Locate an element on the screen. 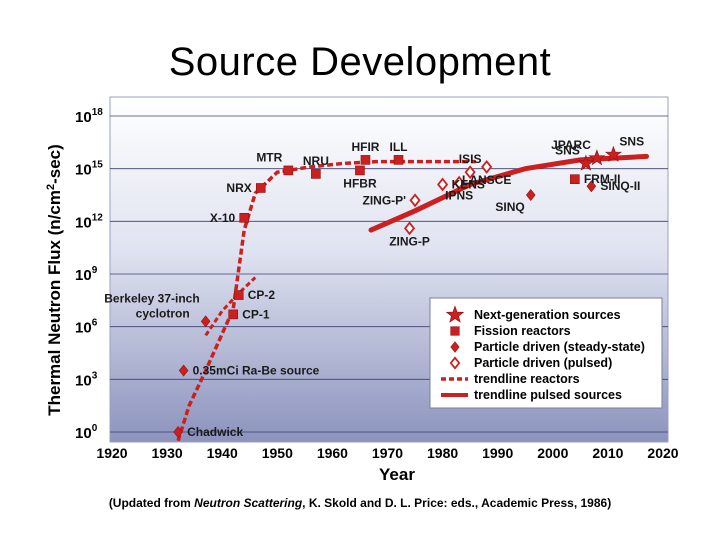 Image resolution: width=720 pixels, height=540 pixels. y-tick-1e0: 10⁰ is located at coordinates (86, 432).